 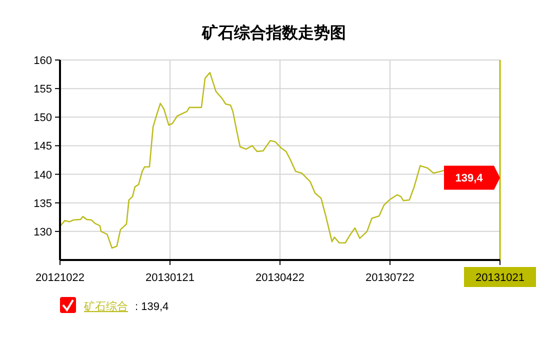 I want to click on y-tick-label: 150, so click(x=43, y=118).